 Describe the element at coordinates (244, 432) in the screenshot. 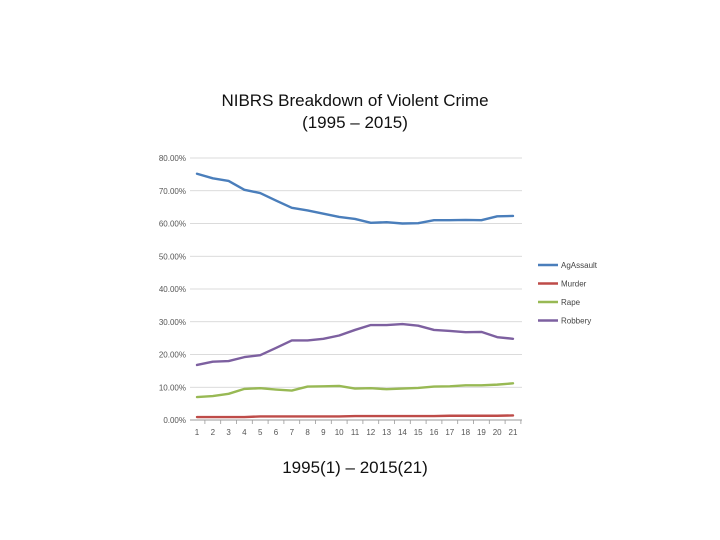

I see `x-tick-label: 4` at that location.